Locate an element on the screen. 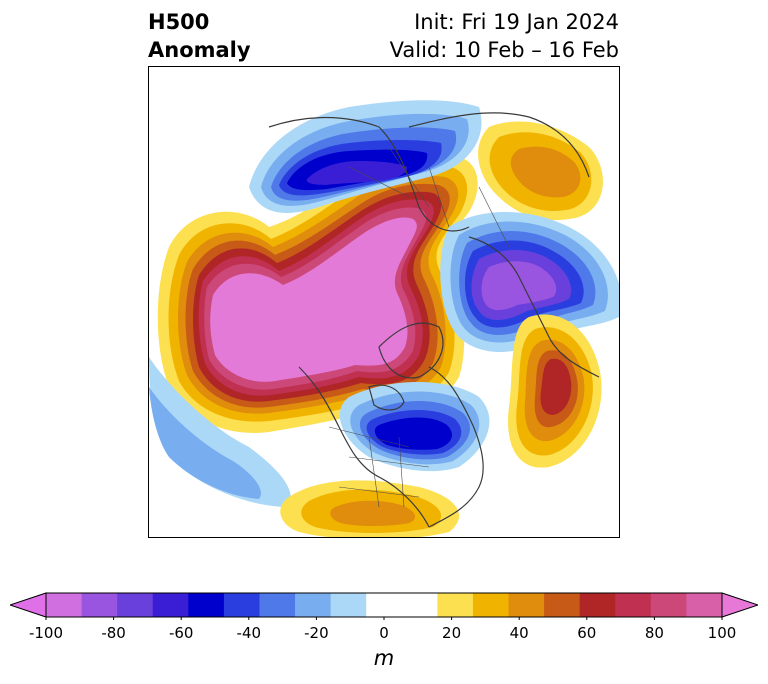 Image resolution: width=768 pixels, height=684 pixels. negative-anomaly-europe is located at coordinates (529, 282).